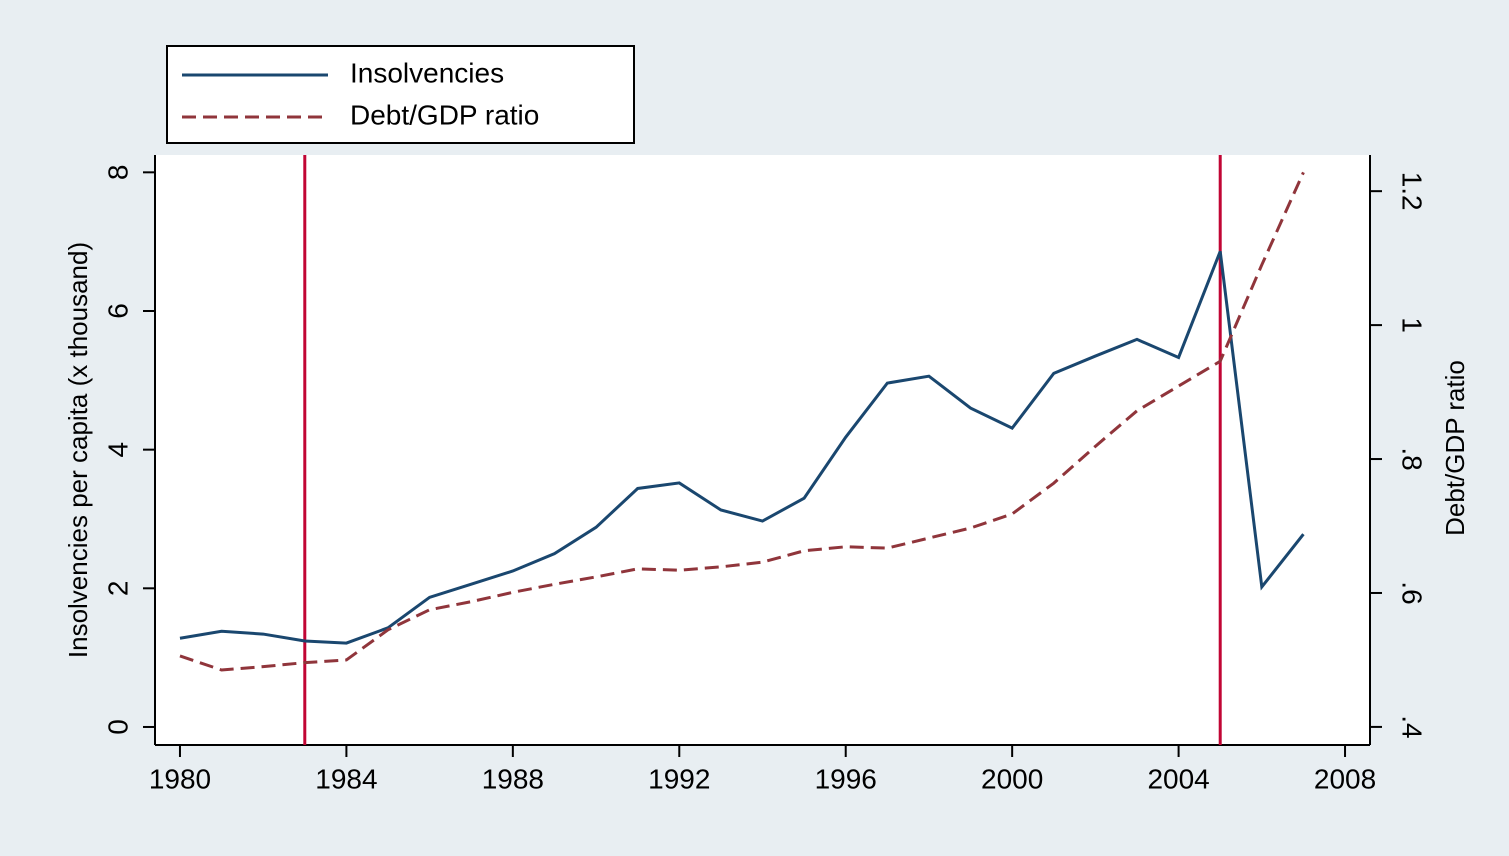 The image size is (1509, 856). Describe the element at coordinates (1455, 448) in the screenshot. I see `y2-axis-title: Debt/GDP ratio` at that location.